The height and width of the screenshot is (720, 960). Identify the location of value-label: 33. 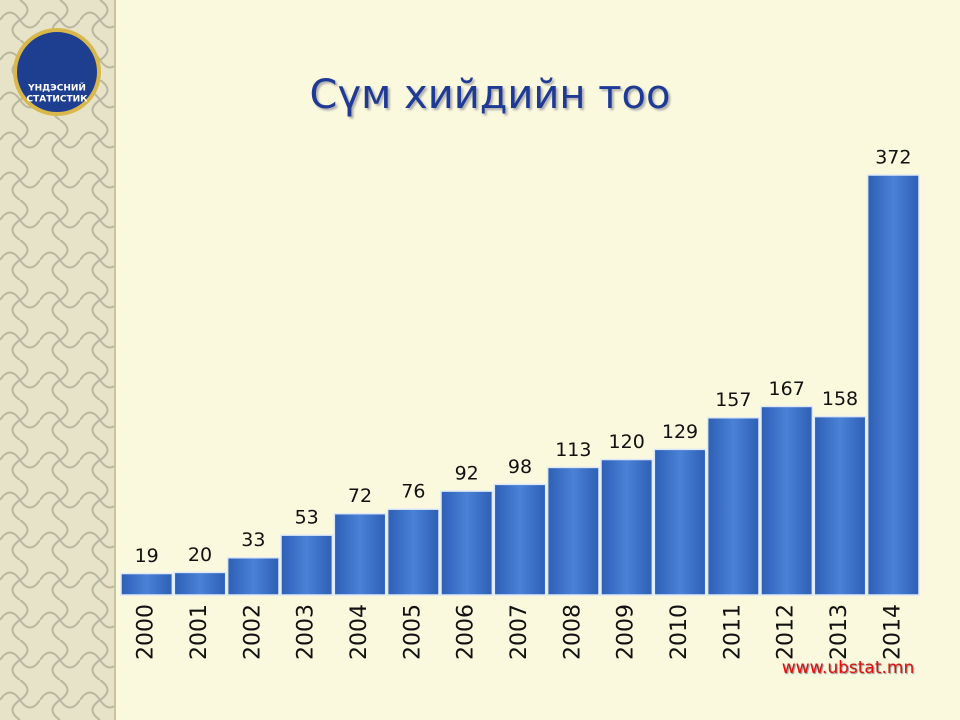
(253, 540).